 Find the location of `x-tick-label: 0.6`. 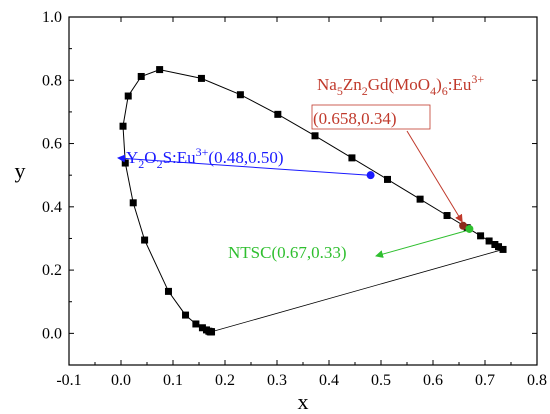

x-tick-label: 0.6 is located at coordinates (433, 380).